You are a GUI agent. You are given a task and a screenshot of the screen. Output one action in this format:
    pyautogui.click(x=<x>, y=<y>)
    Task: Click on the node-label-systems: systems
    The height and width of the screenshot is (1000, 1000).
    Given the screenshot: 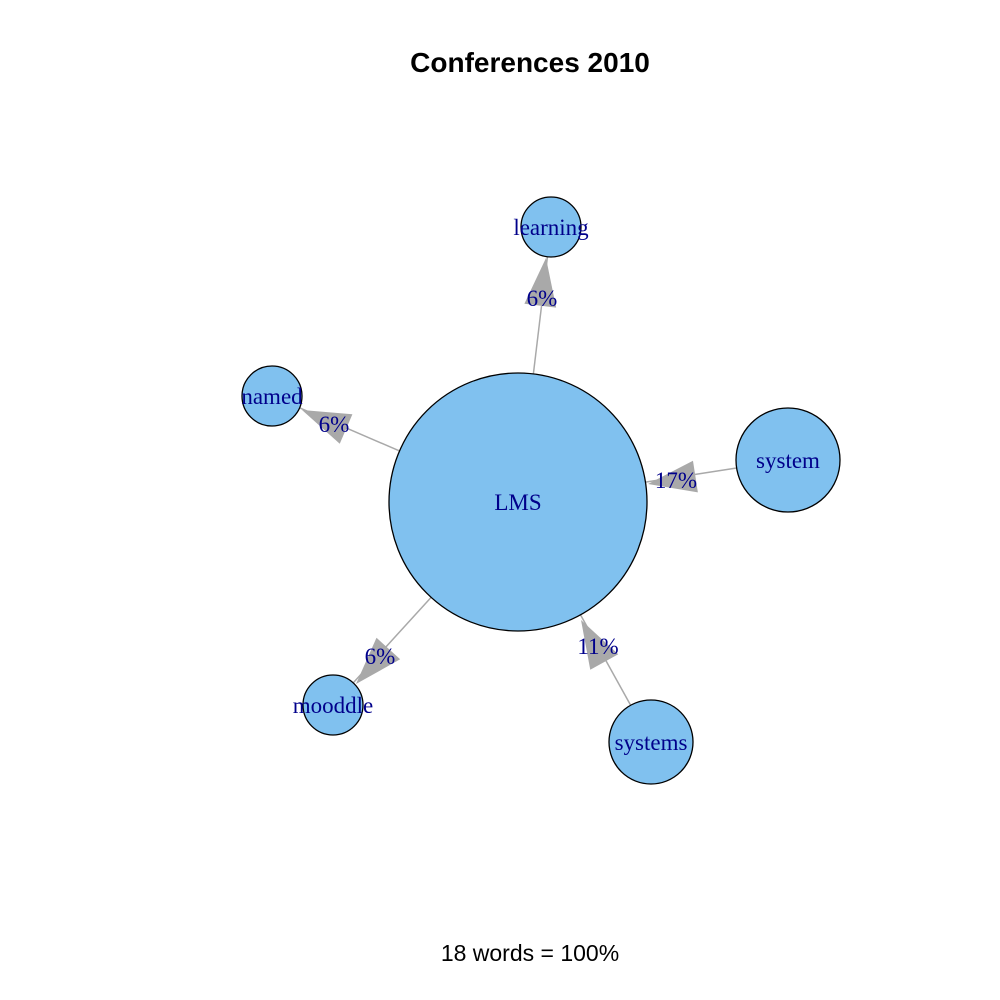 What is the action you would take?
    pyautogui.click(x=651, y=742)
    